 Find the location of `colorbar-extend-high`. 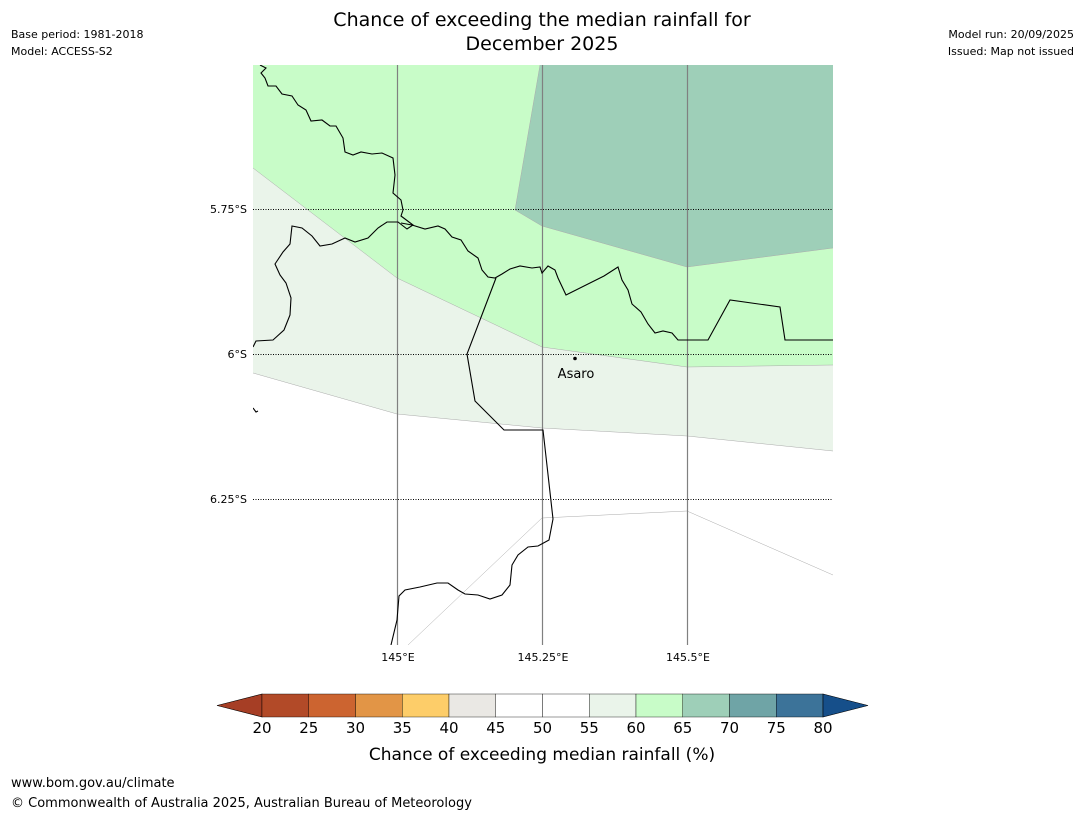

colorbar-extend-high is located at coordinates (845, 705).